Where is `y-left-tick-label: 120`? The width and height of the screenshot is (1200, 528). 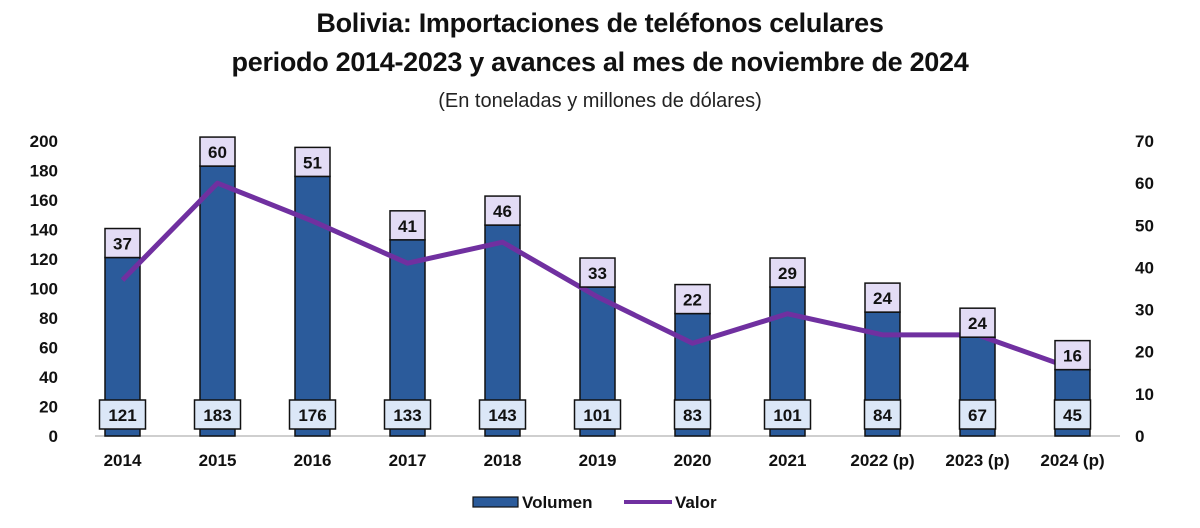 y-left-tick-label: 120 is located at coordinates (44, 259).